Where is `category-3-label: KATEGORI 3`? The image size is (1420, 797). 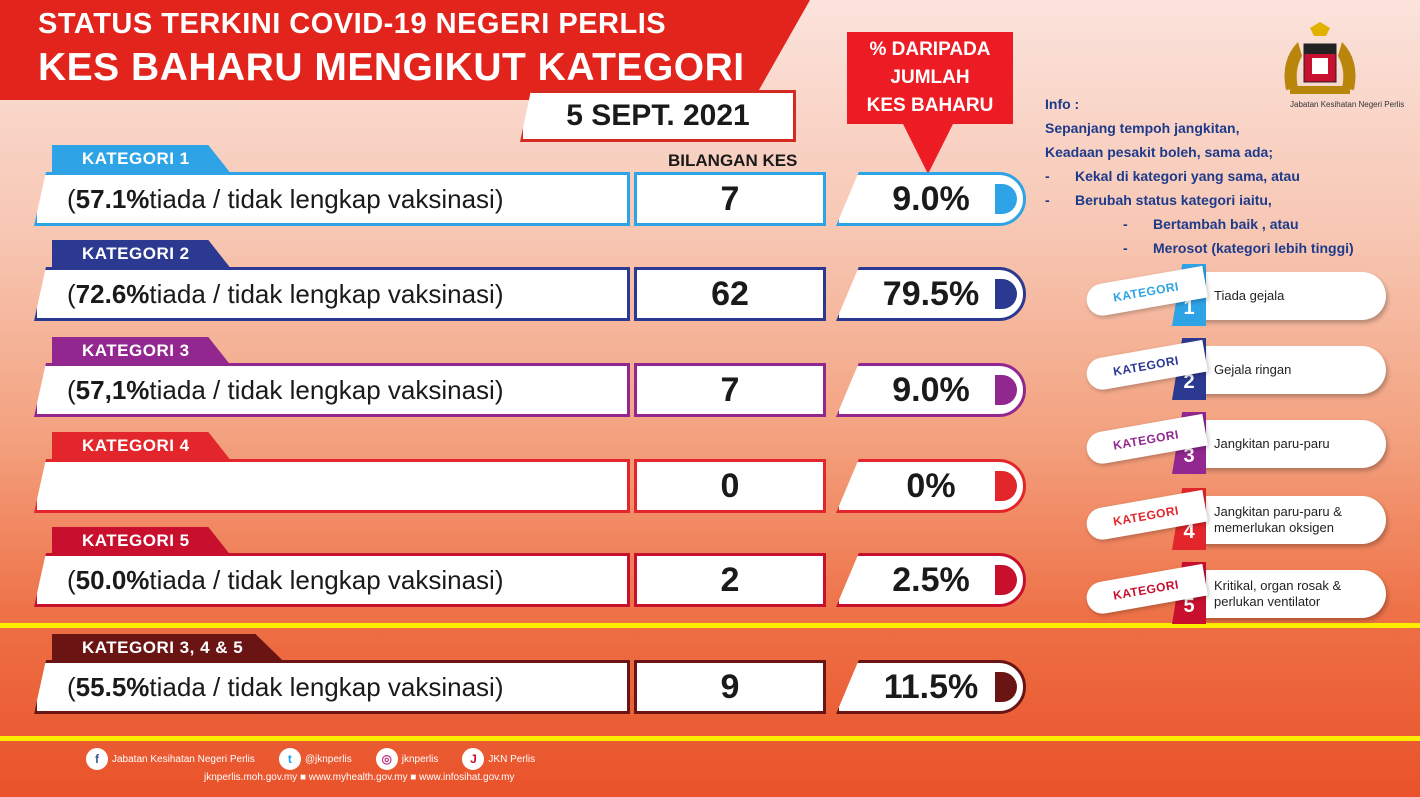
category-3-label: KATEGORI 3 is located at coordinates (141, 350).